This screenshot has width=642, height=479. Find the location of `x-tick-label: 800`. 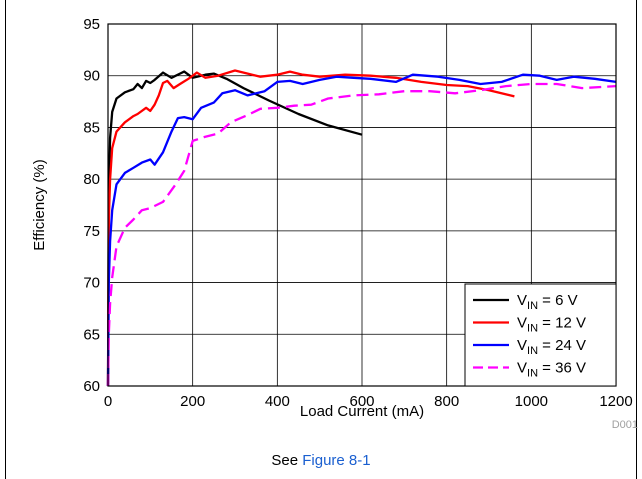

x-tick-label: 800 is located at coordinates (446, 401).